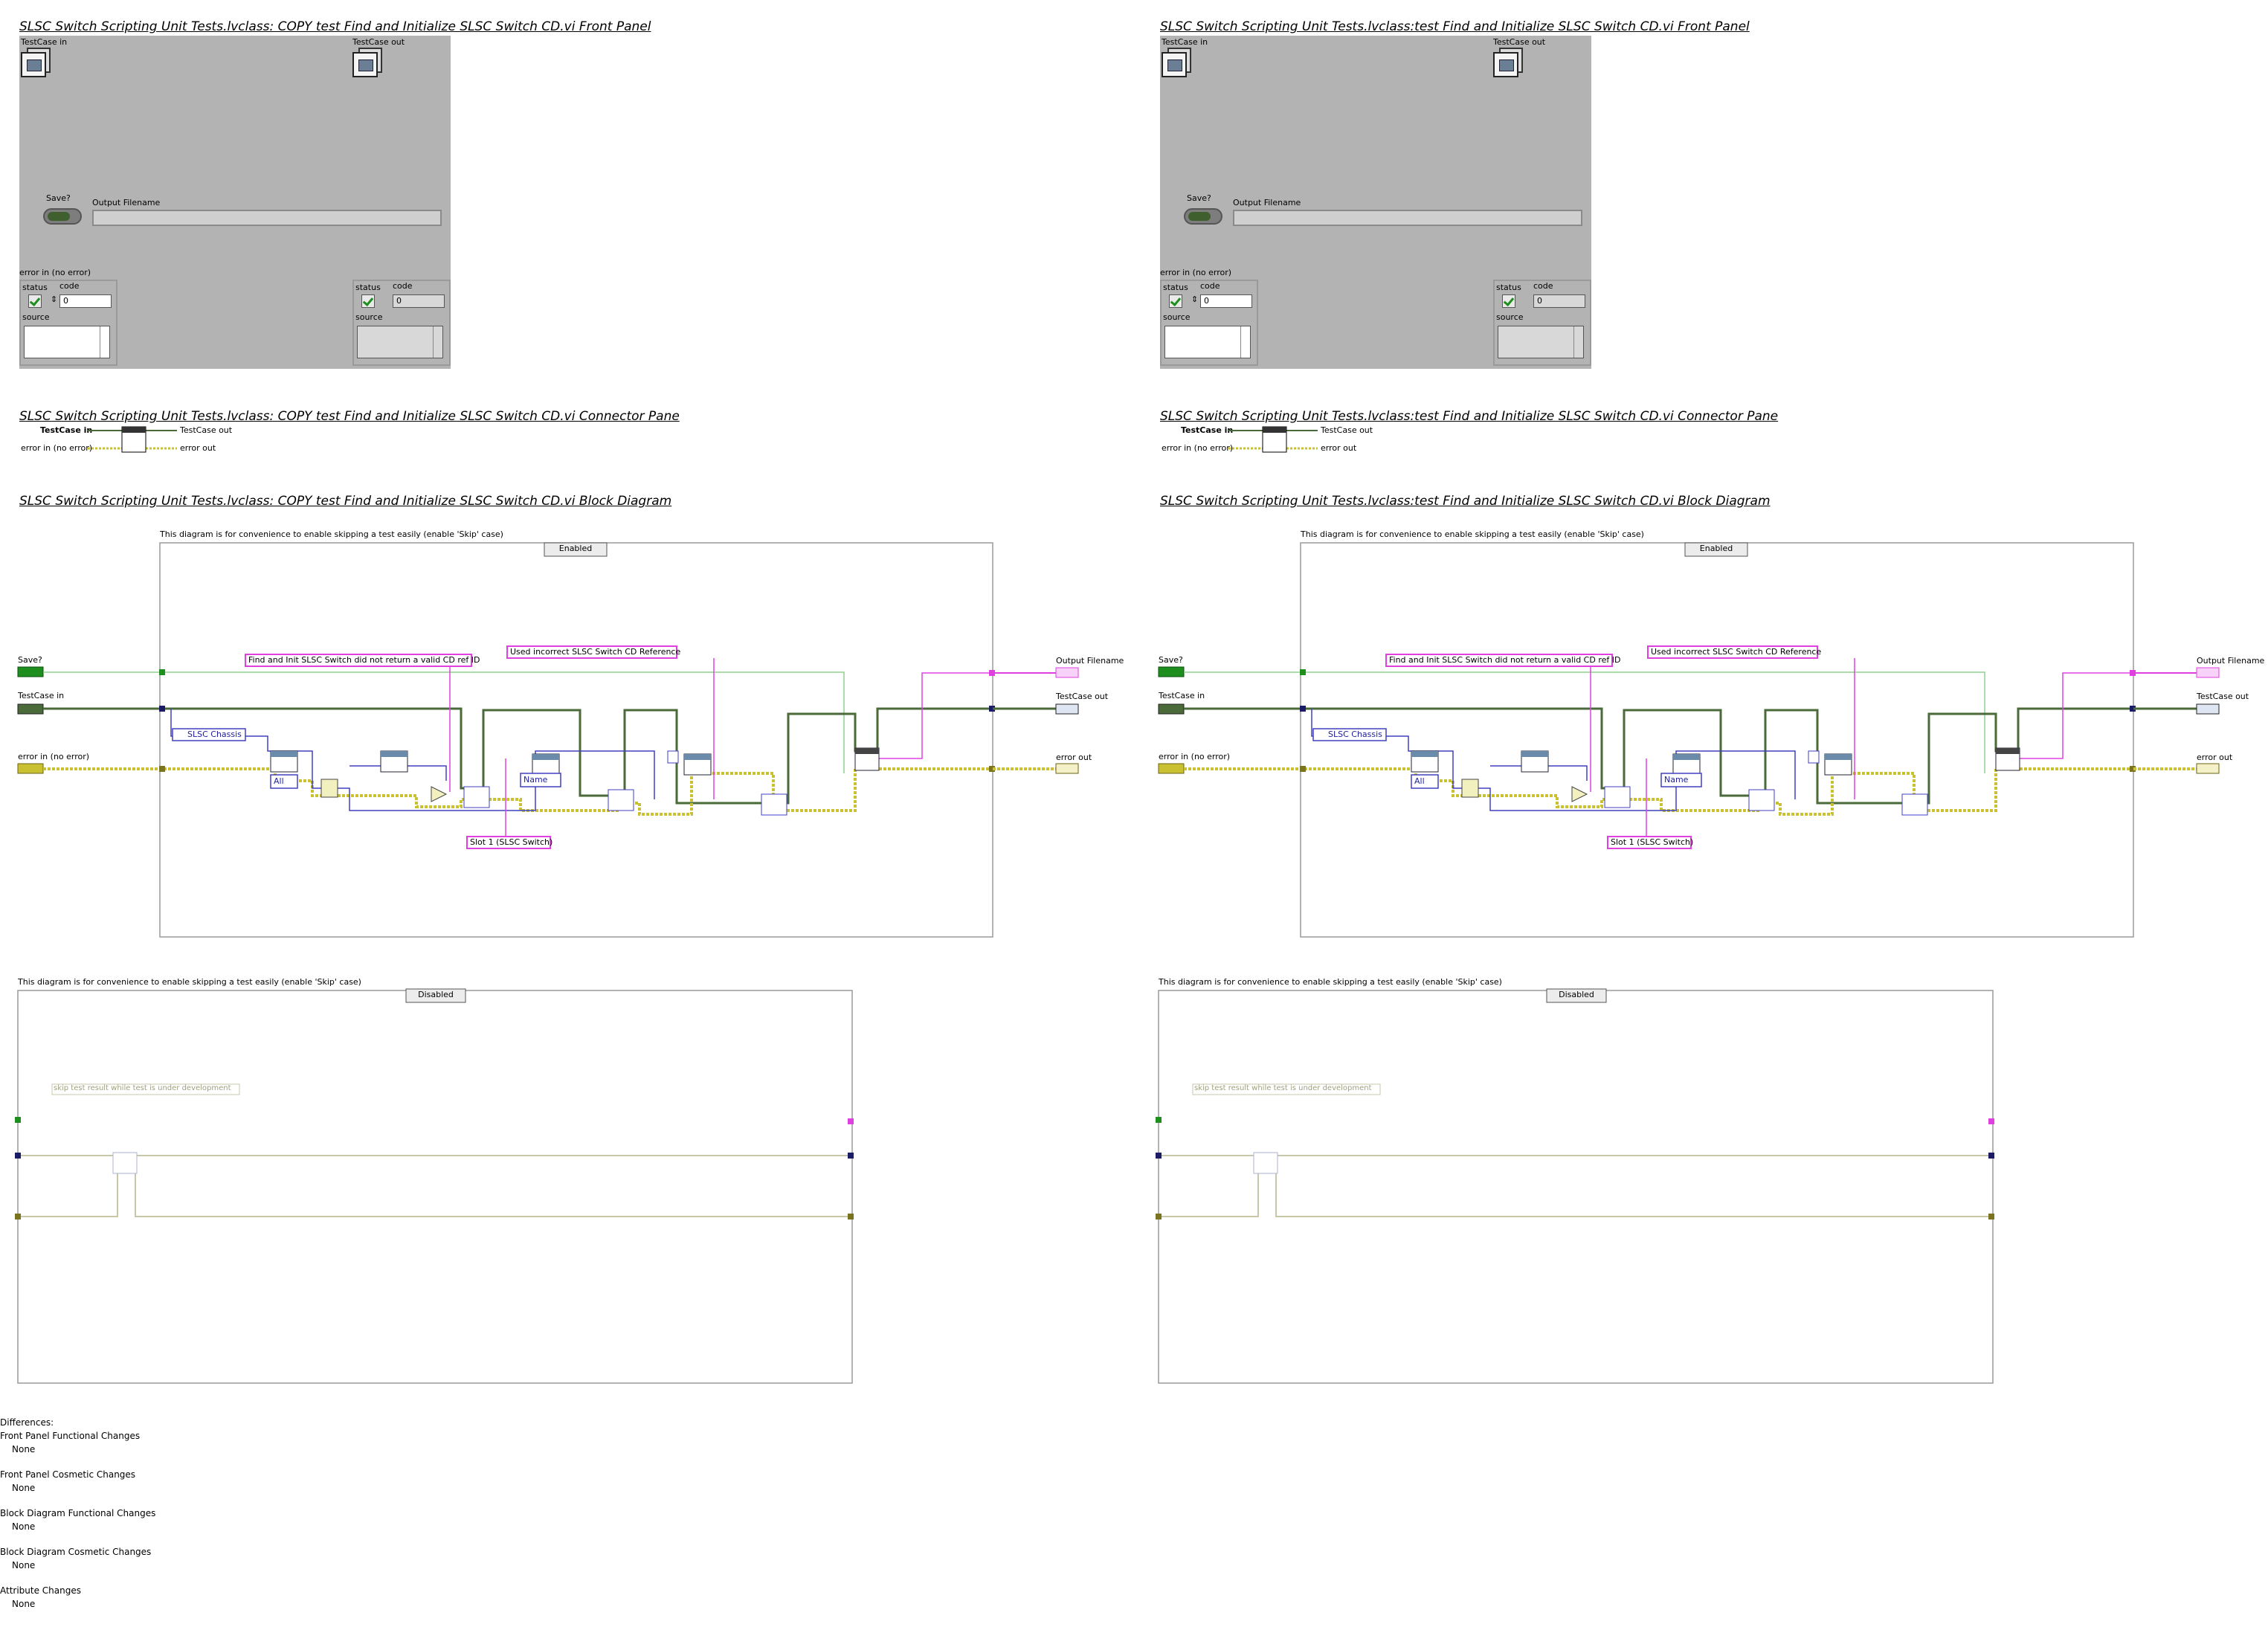 Image resolution: width=2268 pixels, height=1627 pixels. Describe the element at coordinates (76, 1552) in the screenshot. I see `diff-label: Block Diagram Cosmetic Changes` at that location.